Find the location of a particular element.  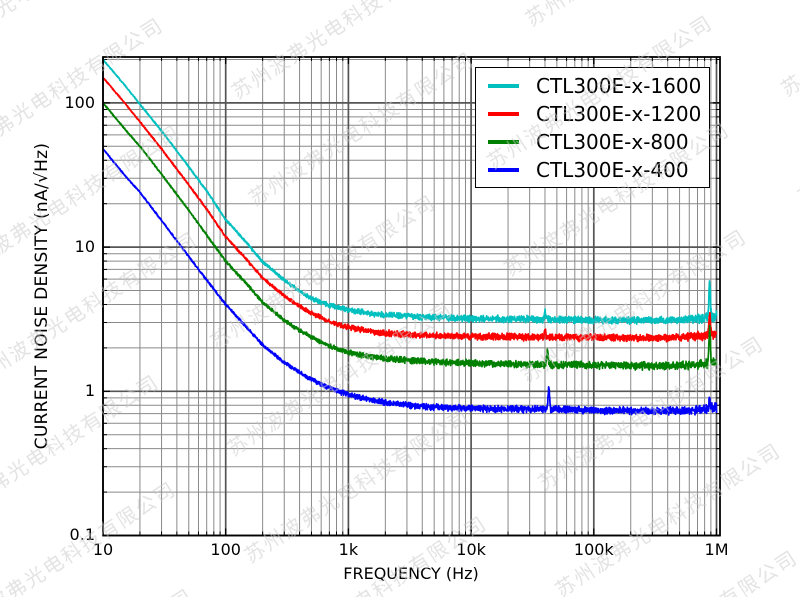

legend-item-800: CTL300E-x-800 is located at coordinates (592, 142).